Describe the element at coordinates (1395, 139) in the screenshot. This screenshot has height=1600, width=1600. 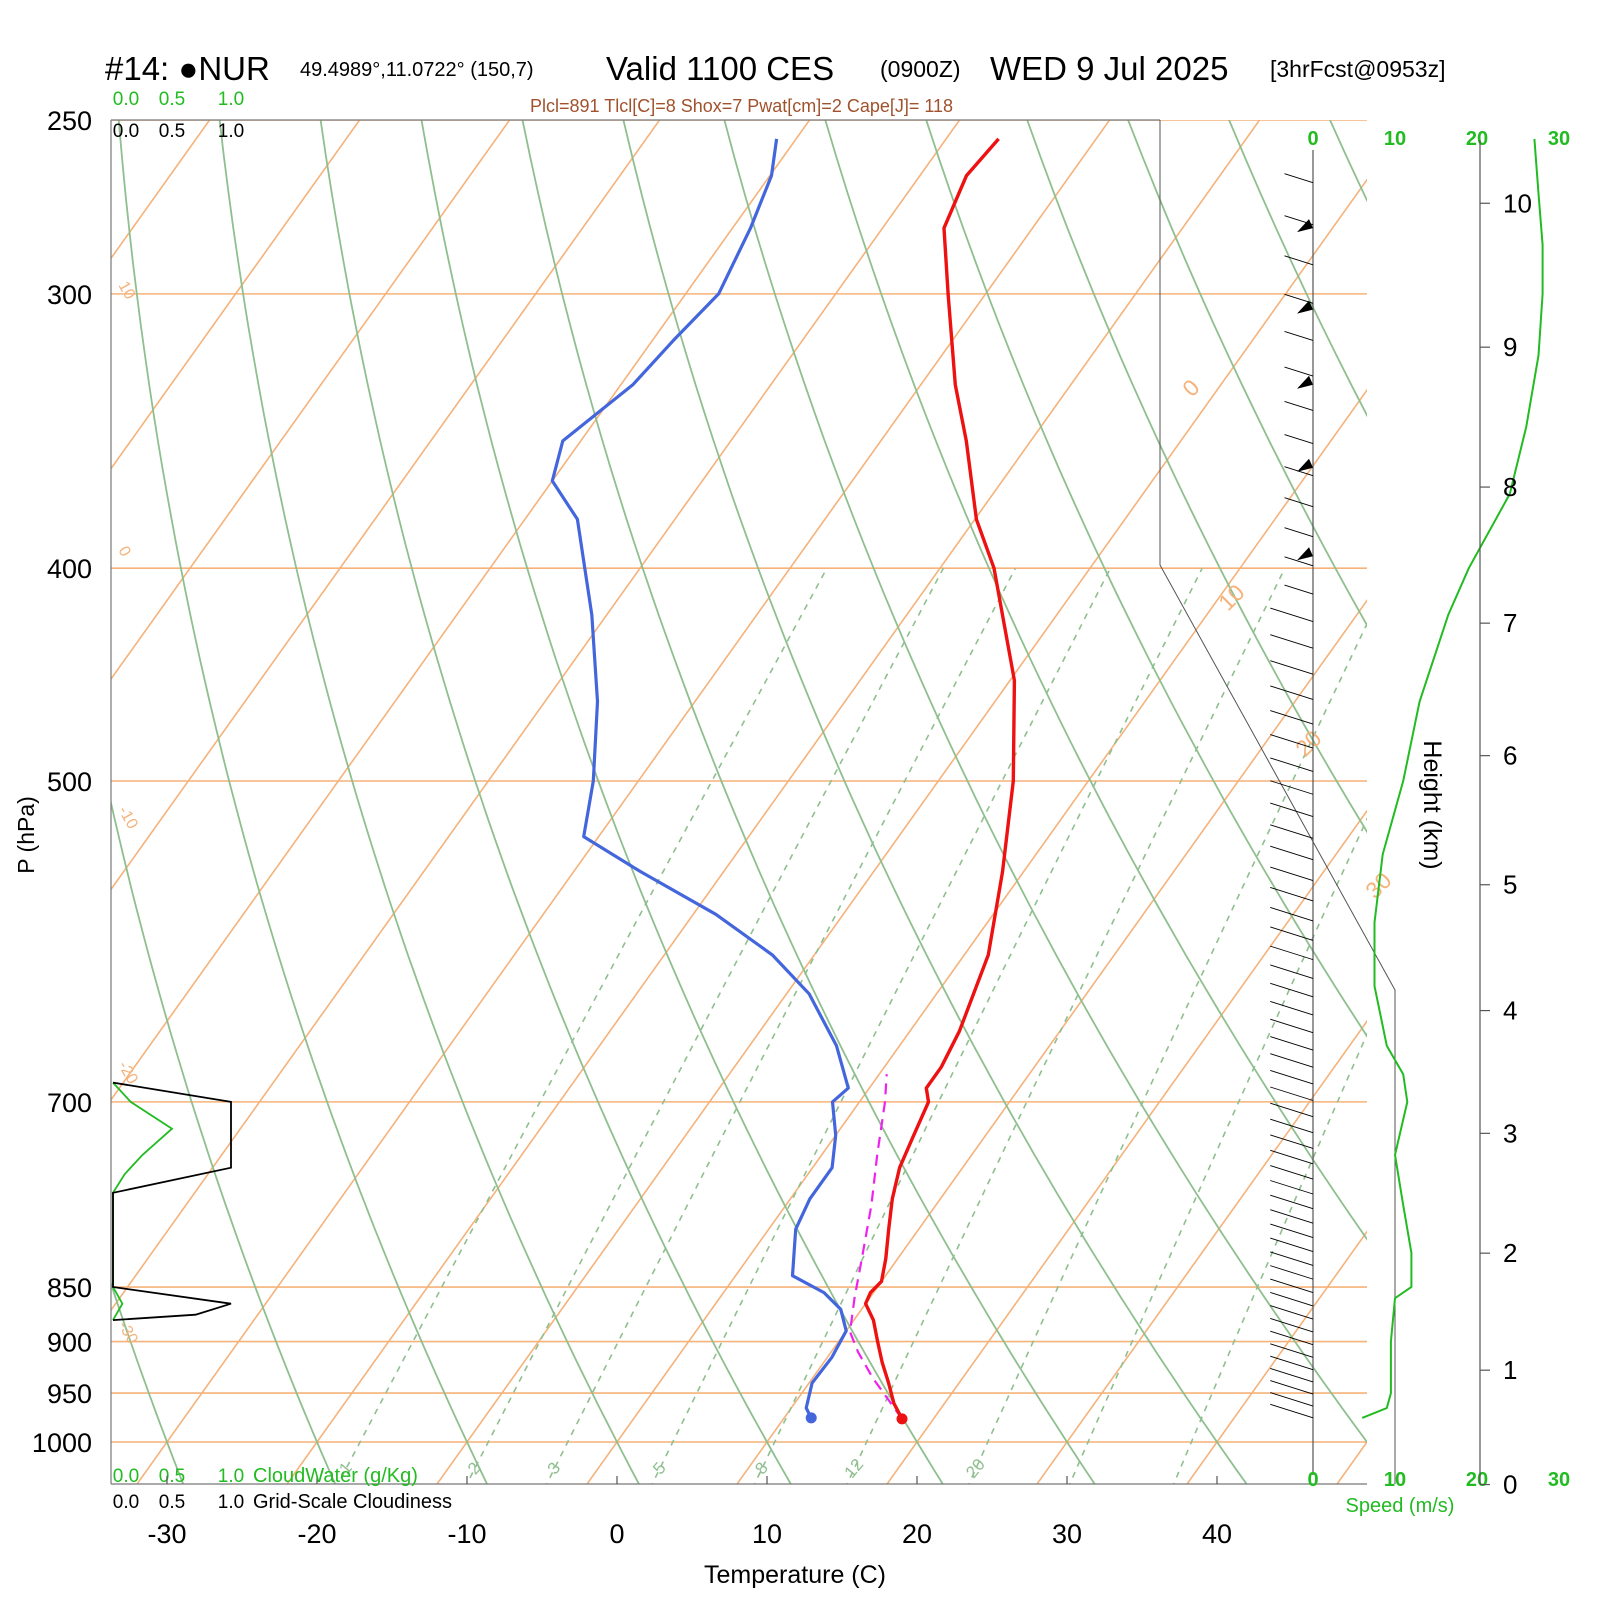
I see `speed-tick-label-top: 10` at that location.